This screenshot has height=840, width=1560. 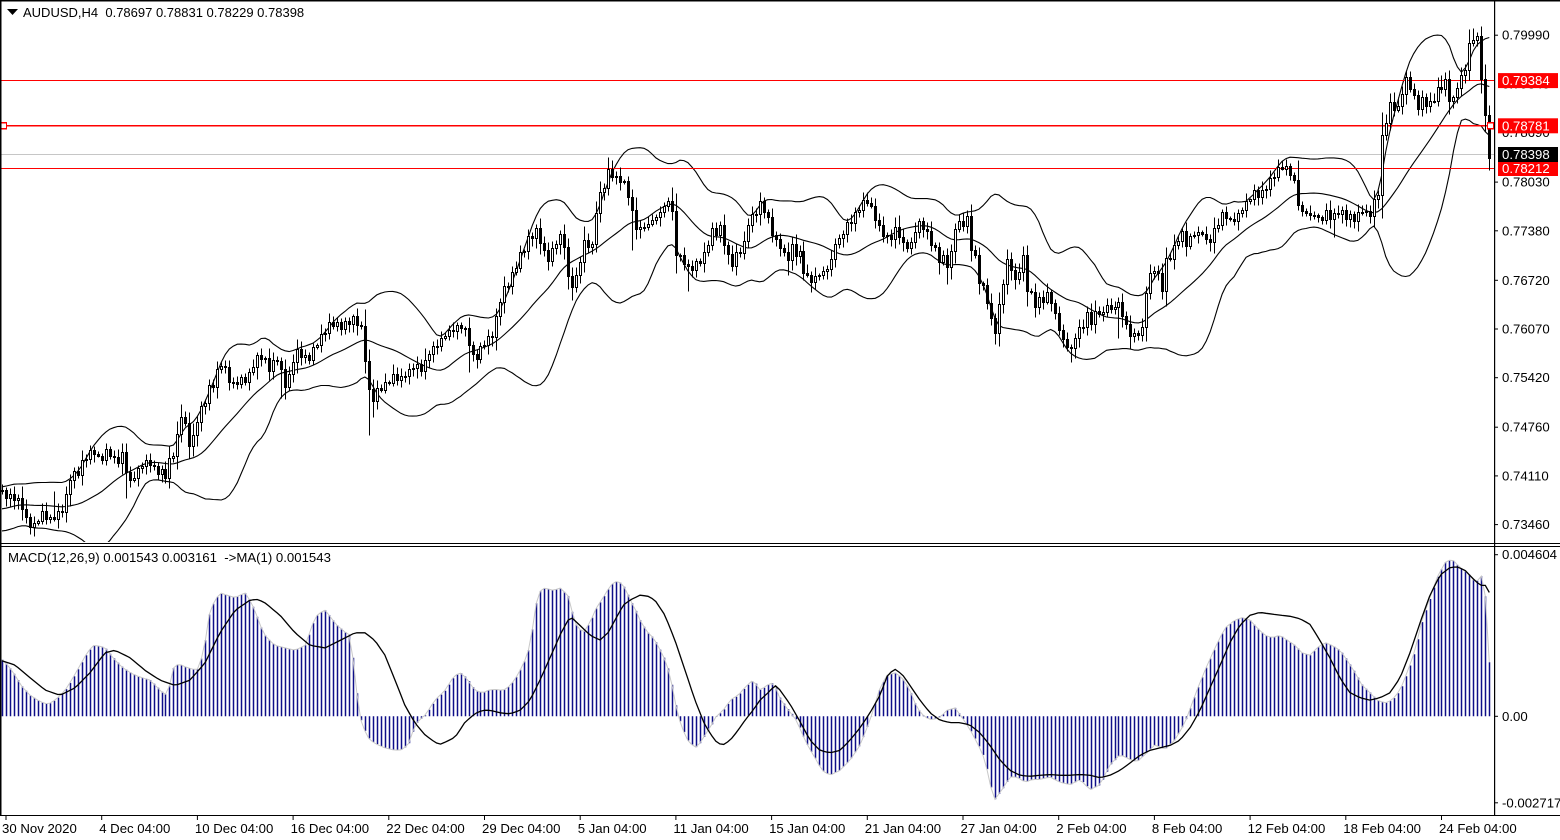 What do you see at coordinates (330, 828) in the screenshot?
I see `svg-text: 16 Dec 04:00` at bounding box center [330, 828].